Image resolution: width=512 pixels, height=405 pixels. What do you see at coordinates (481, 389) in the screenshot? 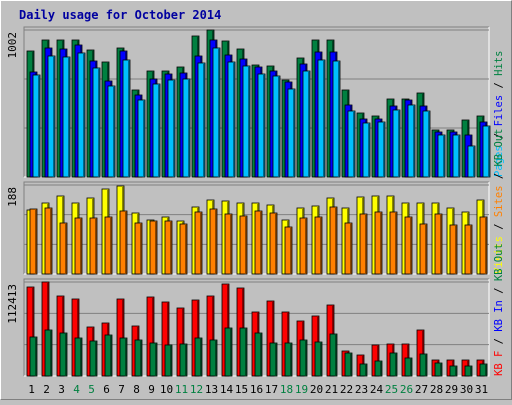
I see `day-label: 31` at bounding box center [481, 389].